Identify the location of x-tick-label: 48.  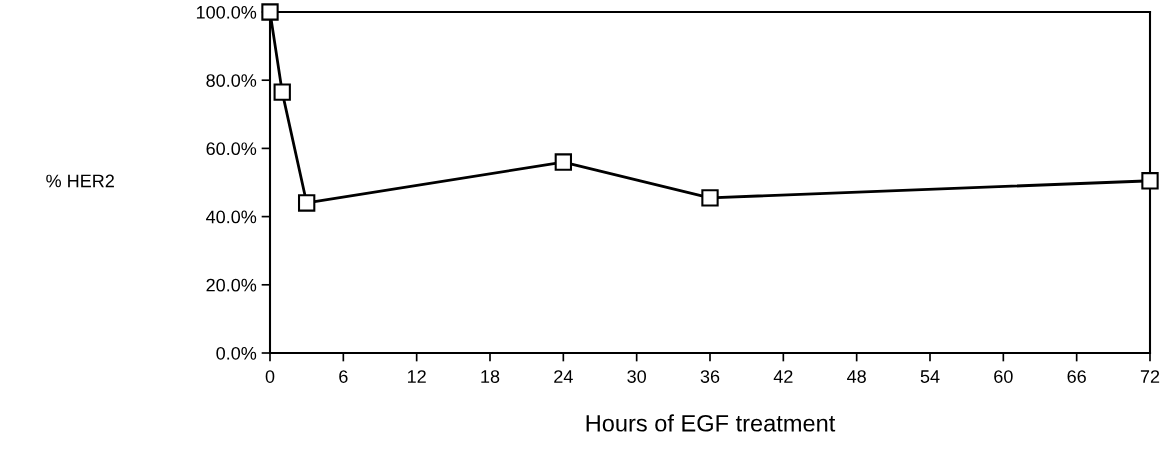
(856, 376).